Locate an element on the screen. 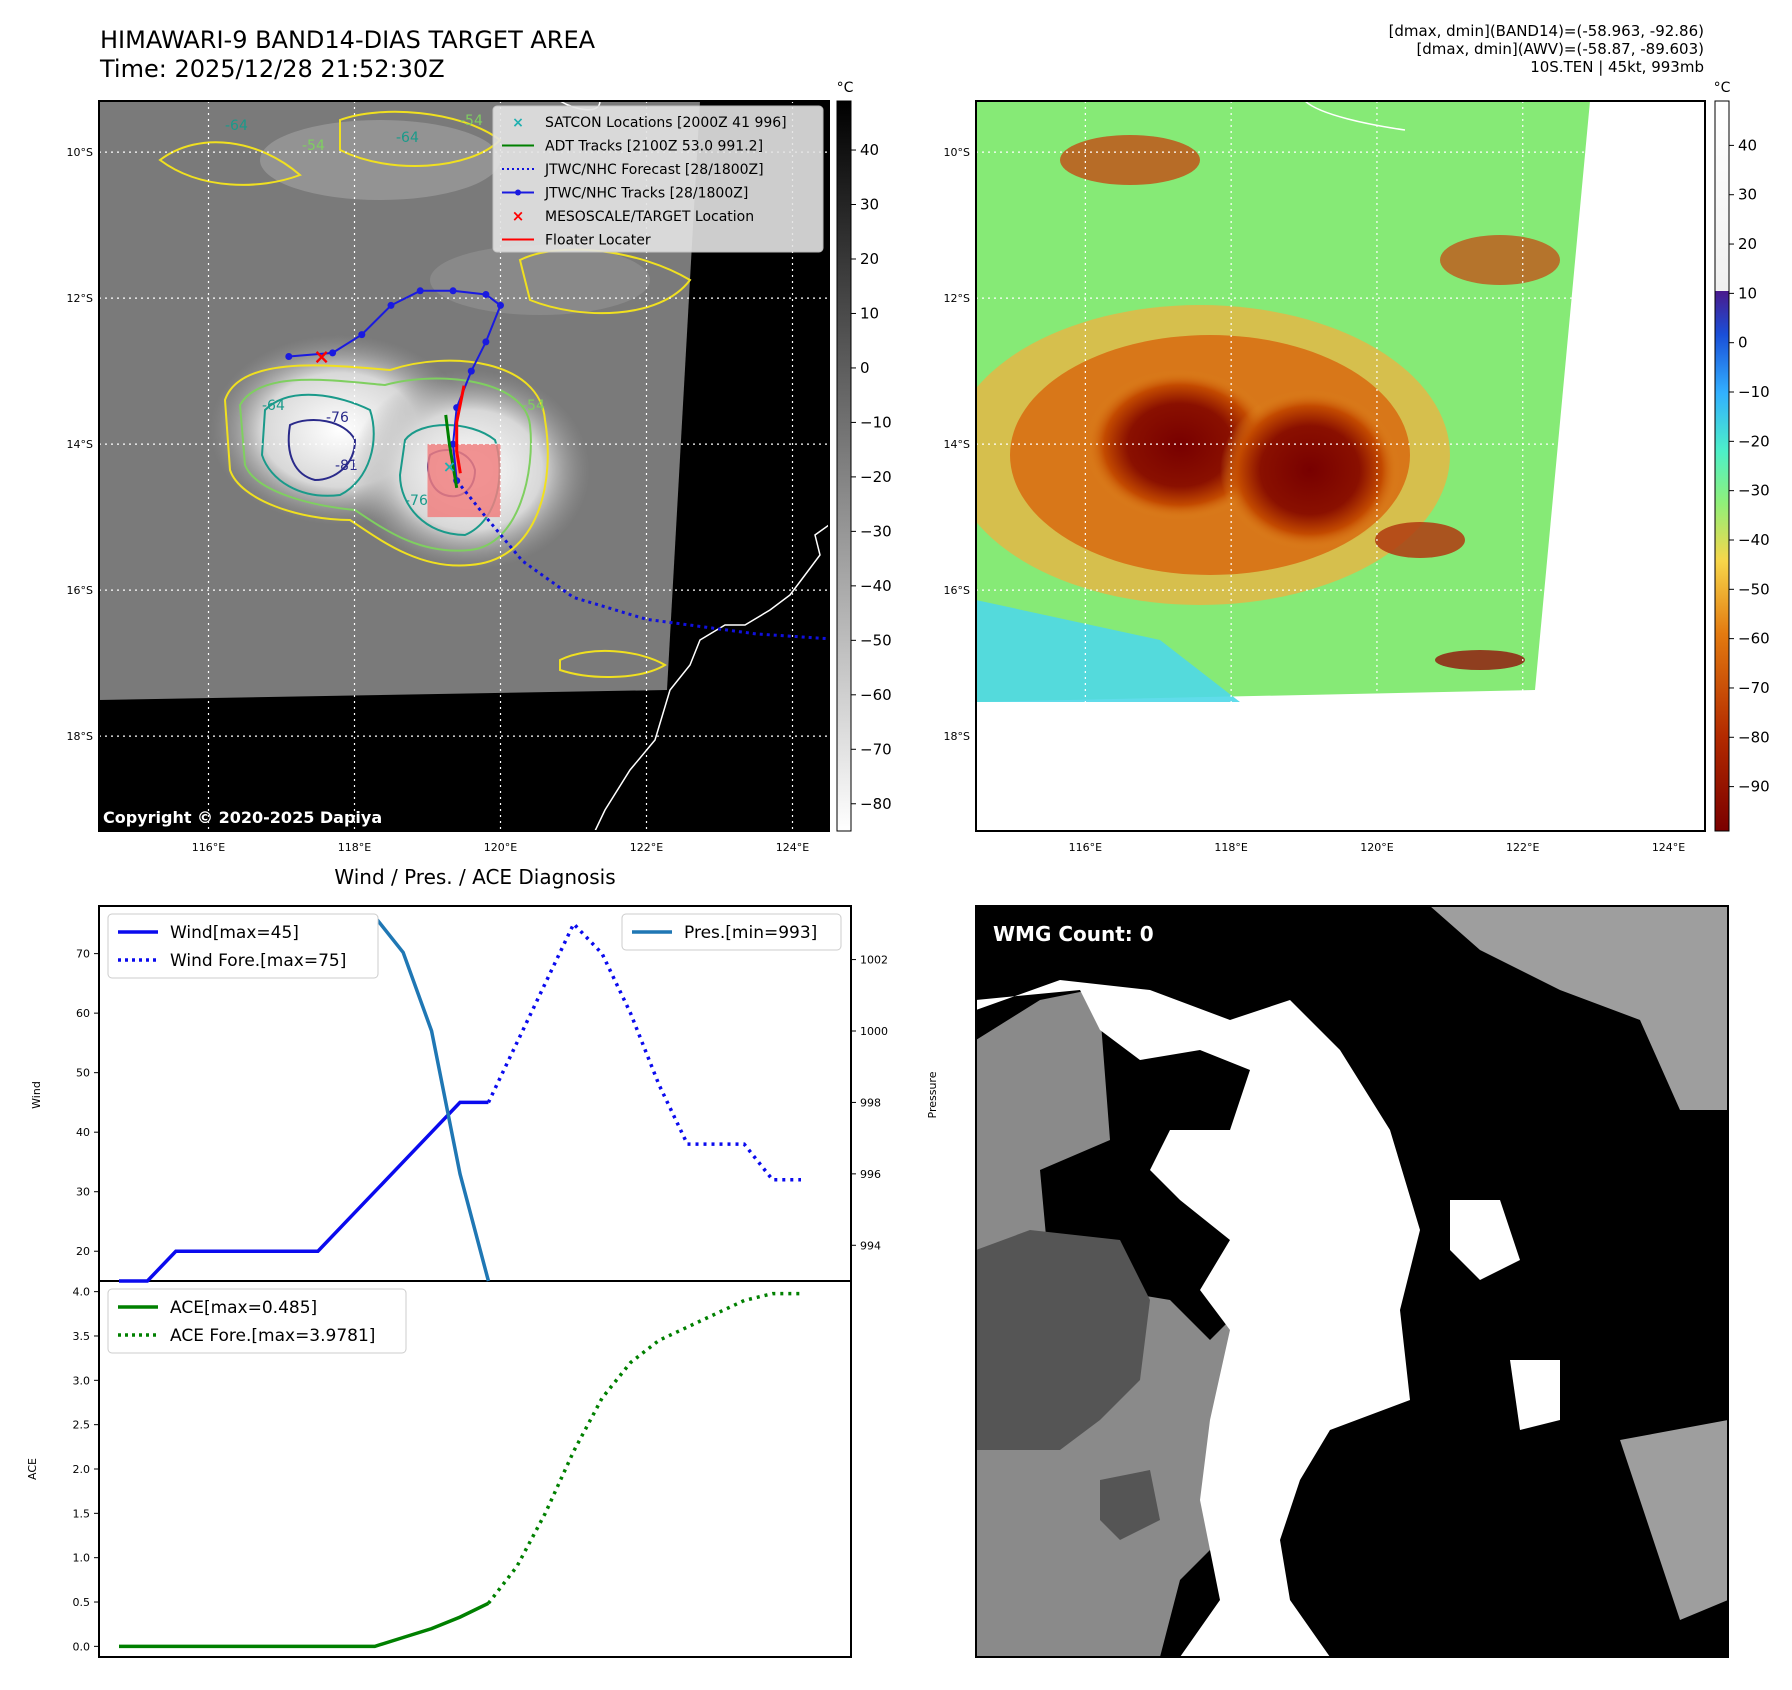 This screenshot has width=1792, height=1690. legend-pressure: Pres.[min=993] is located at coordinates (750, 933).